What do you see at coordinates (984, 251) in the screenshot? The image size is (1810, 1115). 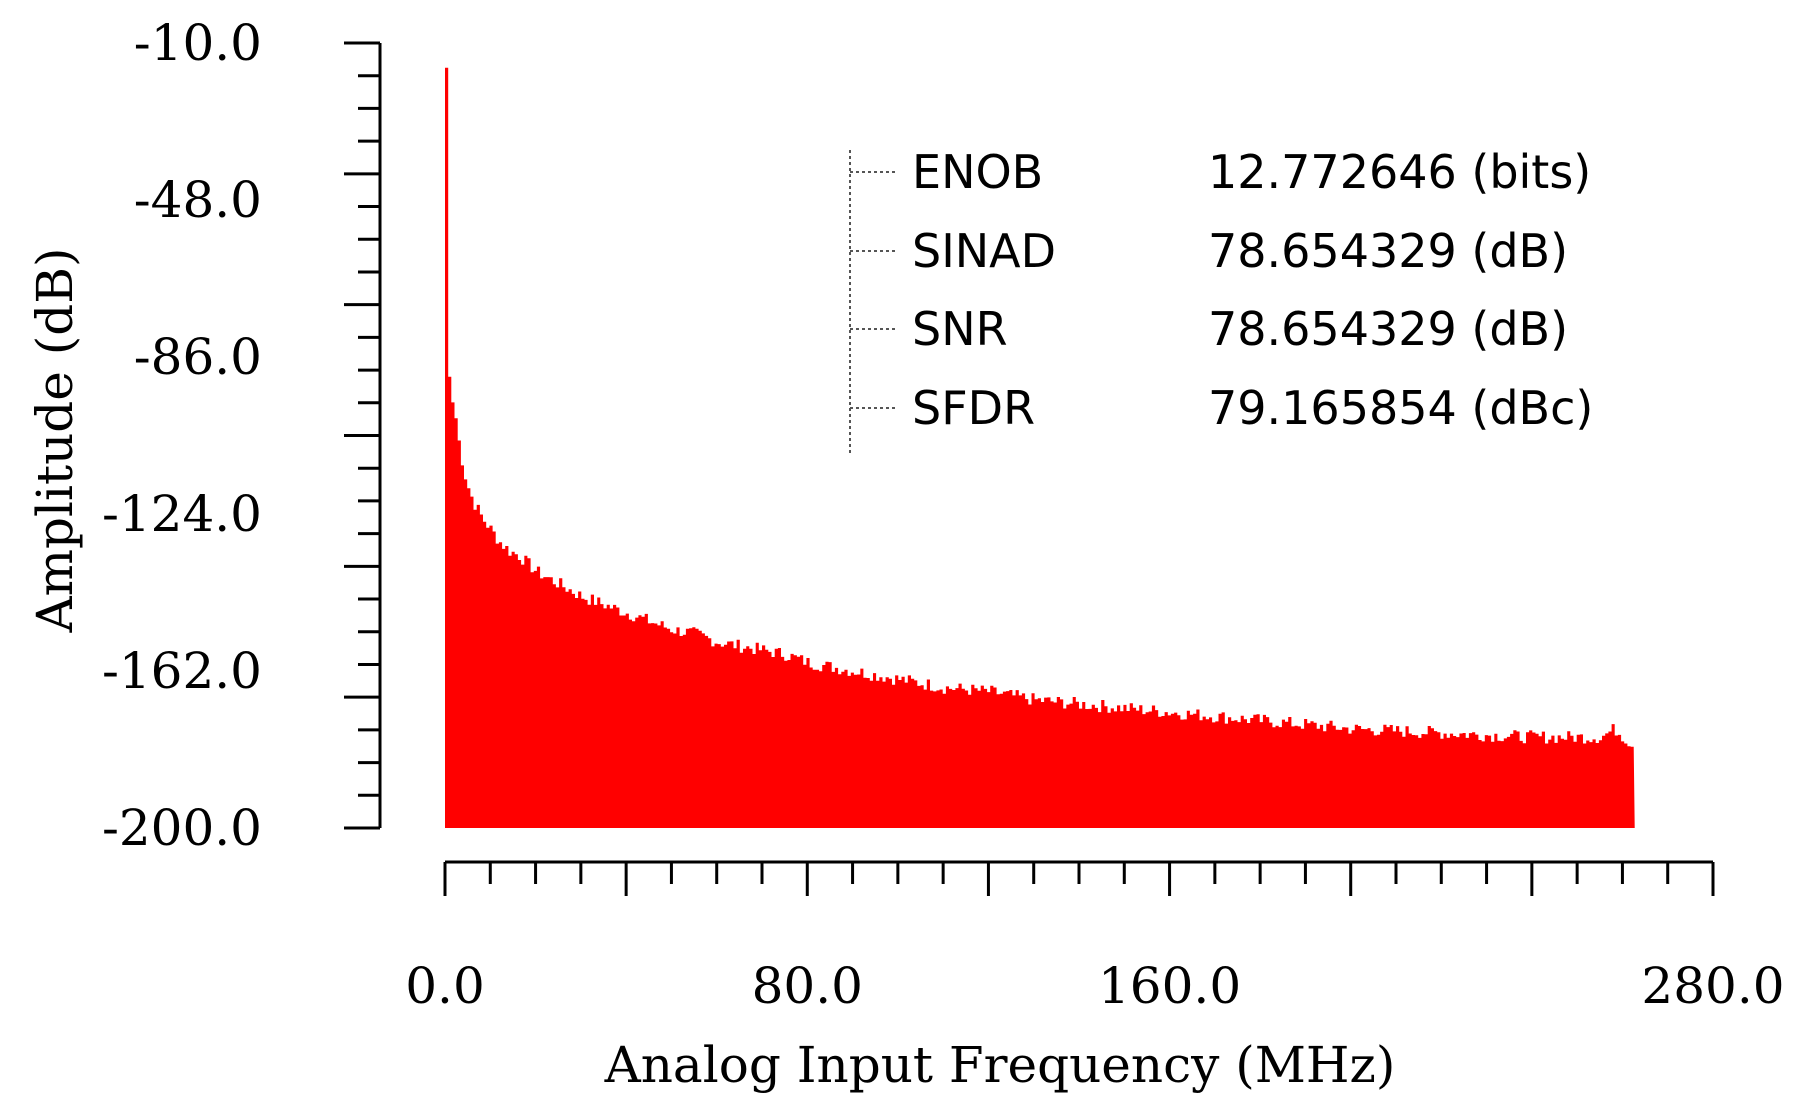 I see `stat-label: SINAD` at bounding box center [984, 251].